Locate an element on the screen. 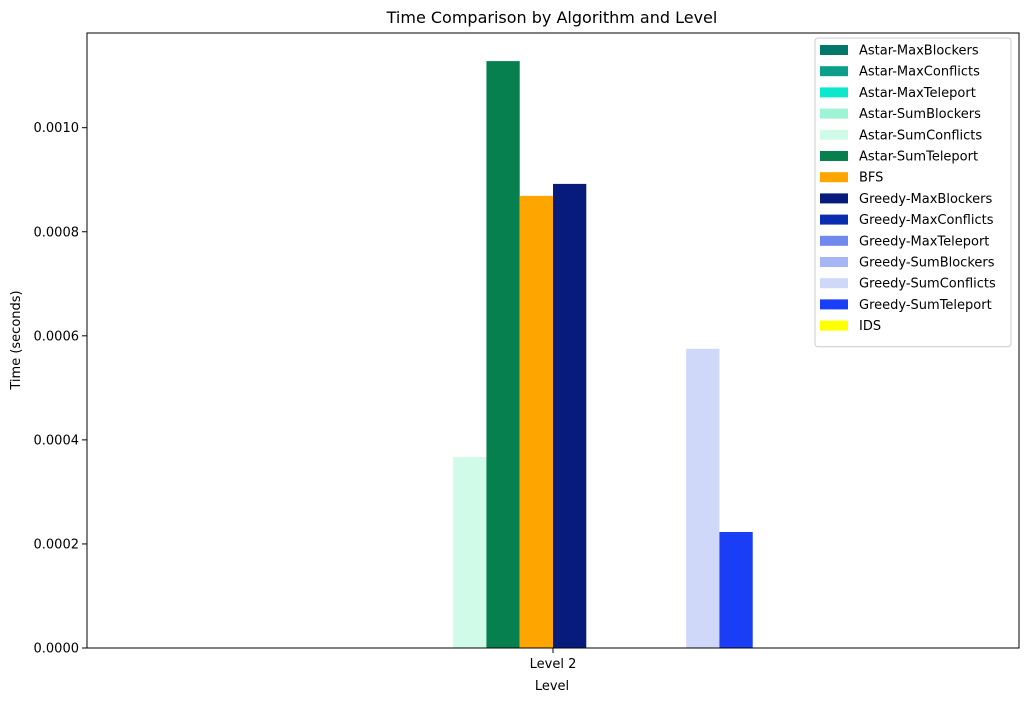 The height and width of the screenshot is (701, 1027). legend-label: Astar-SumBlockers is located at coordinates (920, 114).